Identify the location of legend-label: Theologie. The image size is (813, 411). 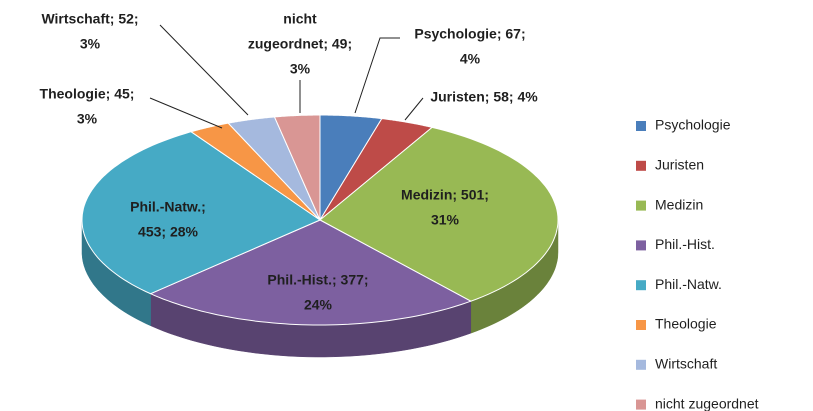
(686, 324).